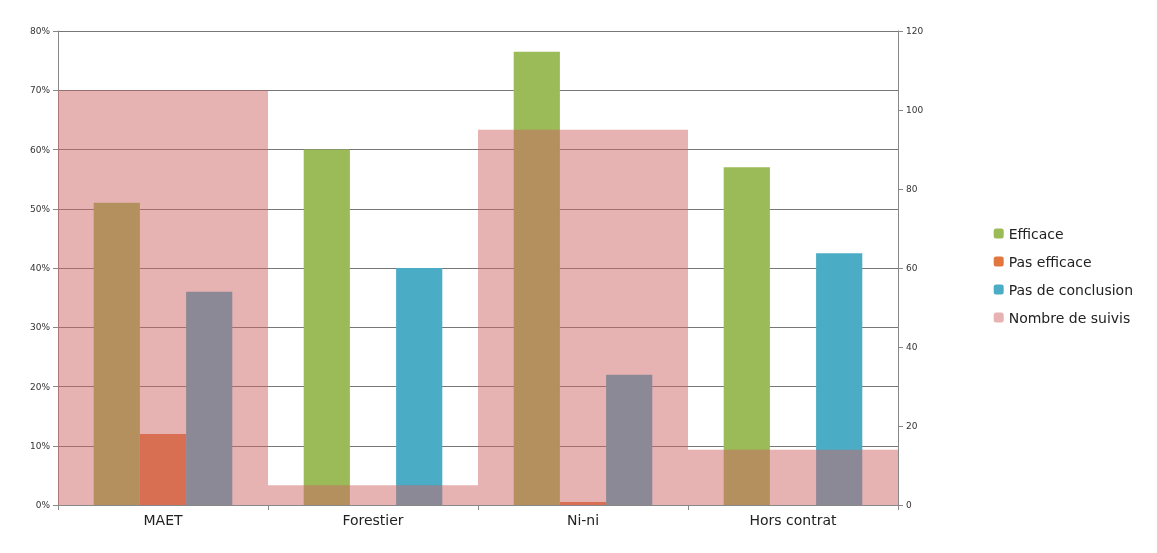 The width and height of the screenshot is (1157, 553). I want to click on y-tick-label: 40%, so click(40, 268).